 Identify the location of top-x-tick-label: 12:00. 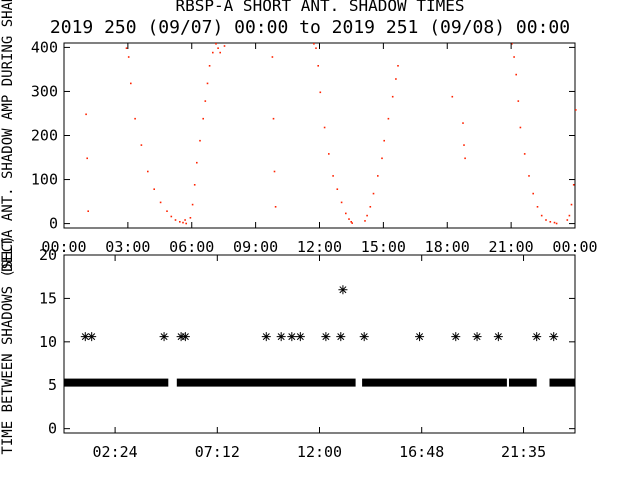
(319, 247).